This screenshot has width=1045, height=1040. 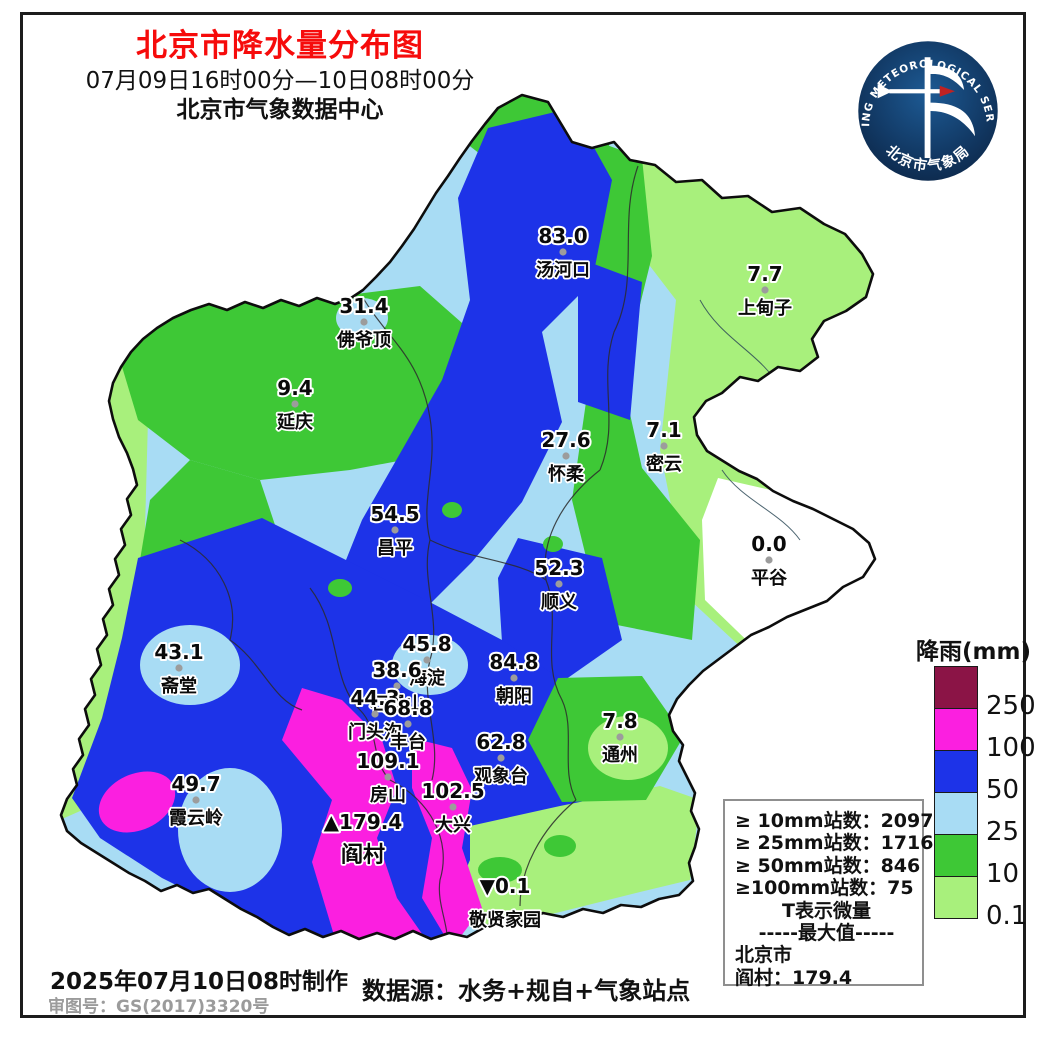 I want to click on station-value: 52.3, so click(x=558, y=568).